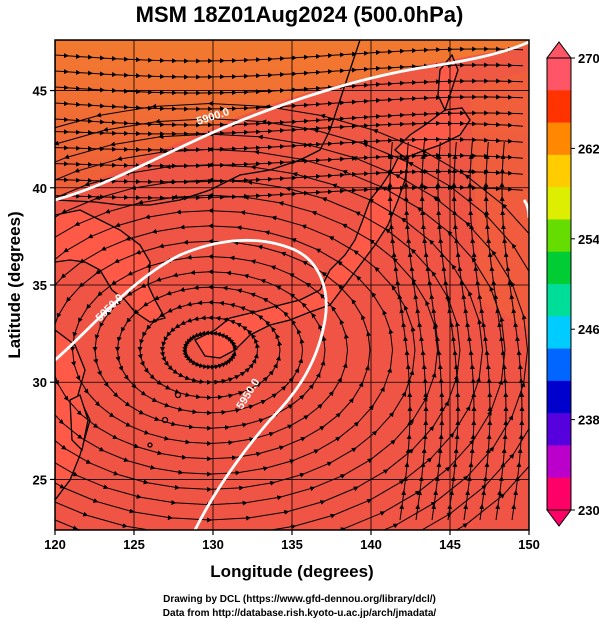  I want to click on x-tick-label-6: 150, so click(529, 544).